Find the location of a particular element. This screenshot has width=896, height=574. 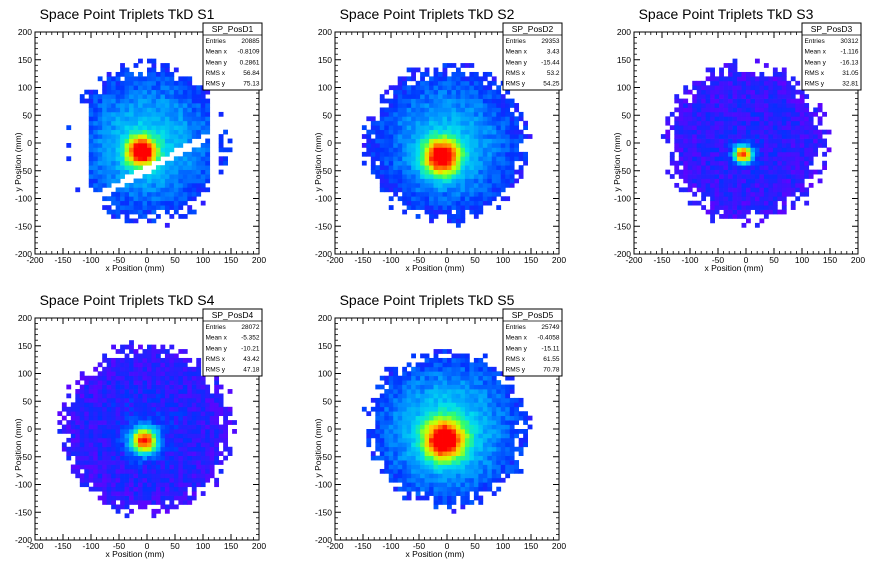

stats-row-label: Mean x is located at coordinates (217, 52).